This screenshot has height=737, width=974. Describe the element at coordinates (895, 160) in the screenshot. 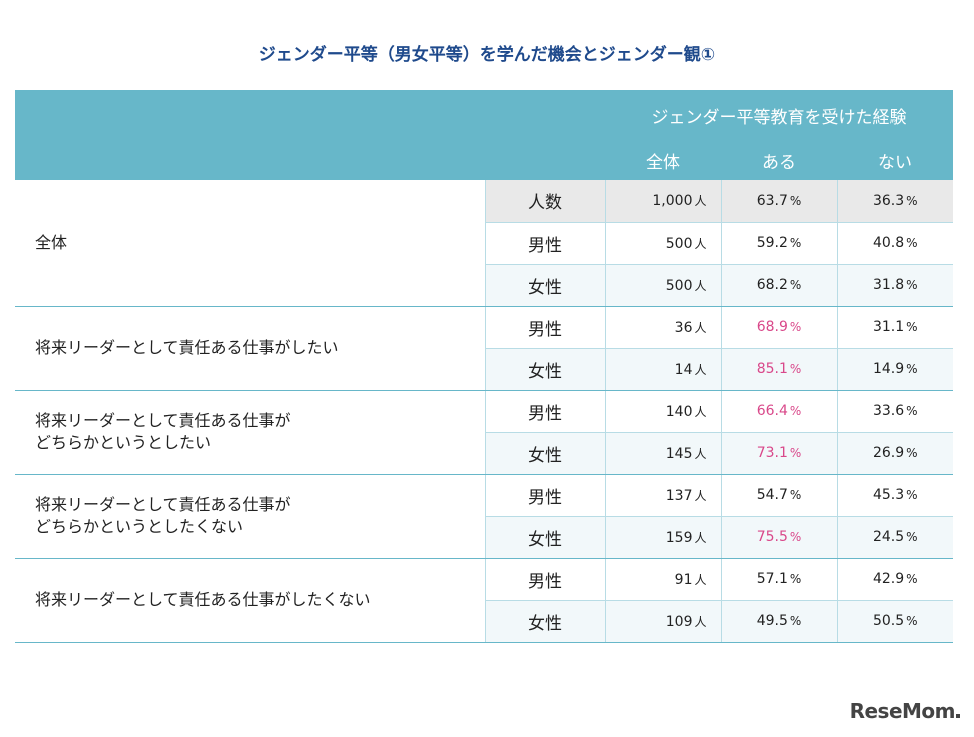

I see `column-header-nai: ない` at that location.